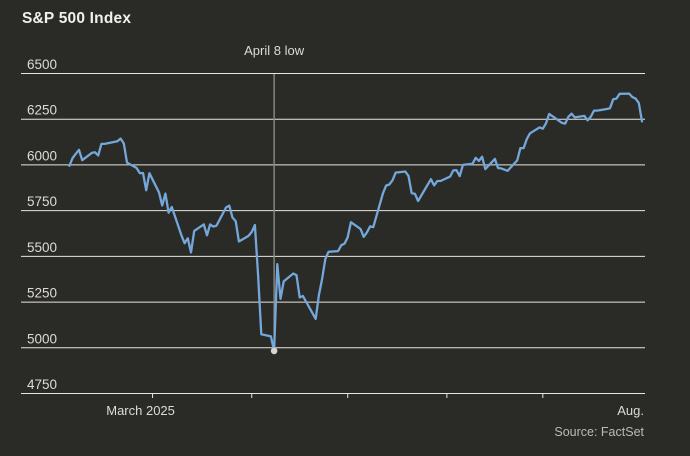 Image resolution: width=690 pixels, height=456 pixels. I want to click on y-axis-label: 6000, so click(42, 155).